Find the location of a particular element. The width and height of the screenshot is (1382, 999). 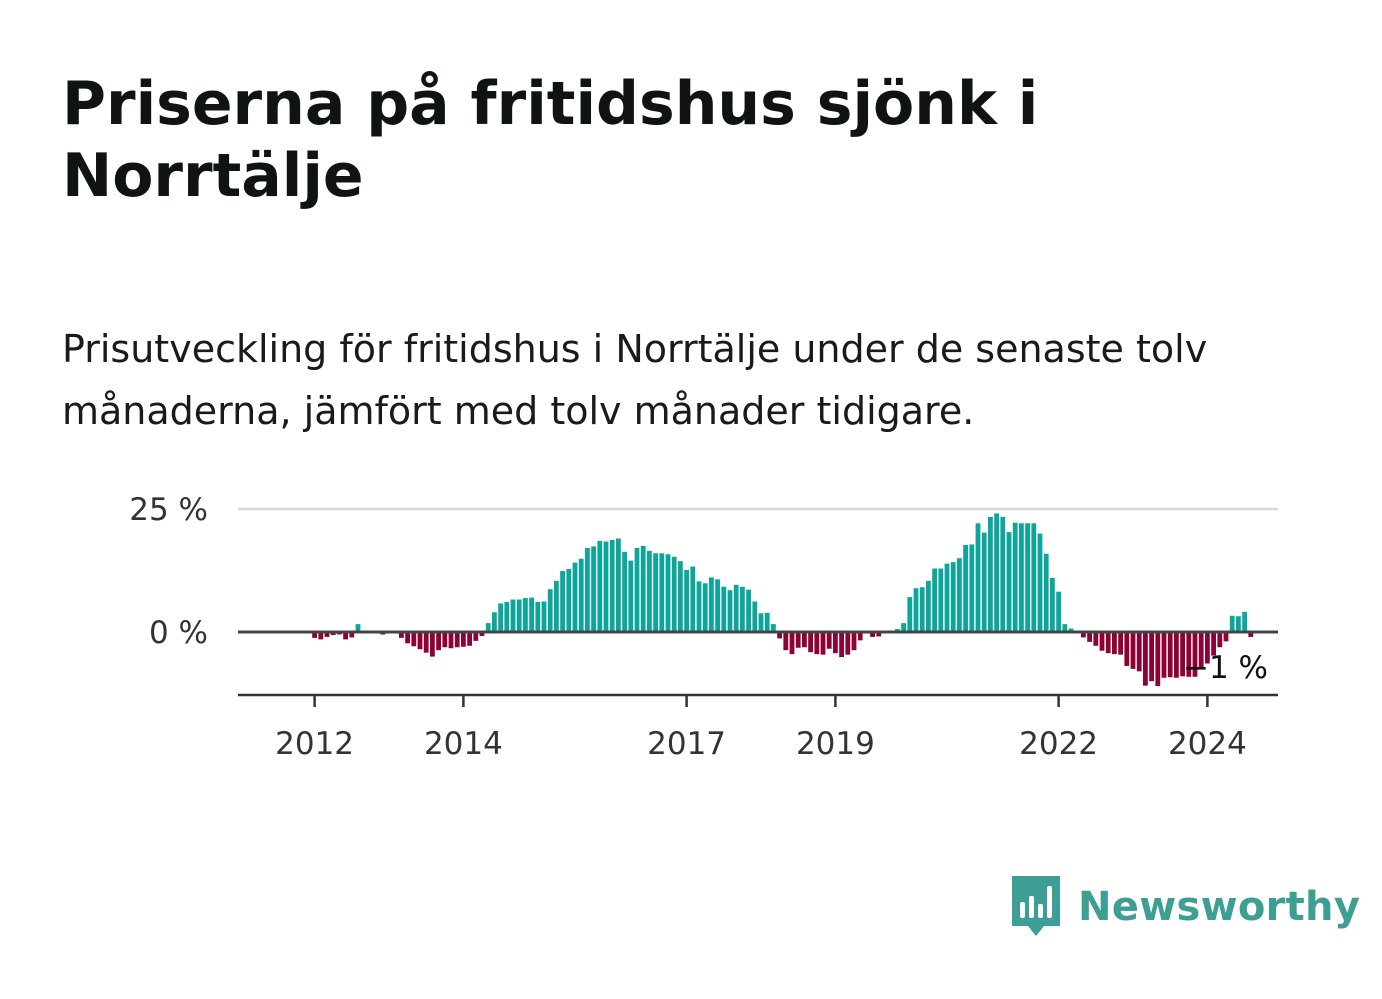

x-tick-label: 2017 is located at coordinates (686, 744).